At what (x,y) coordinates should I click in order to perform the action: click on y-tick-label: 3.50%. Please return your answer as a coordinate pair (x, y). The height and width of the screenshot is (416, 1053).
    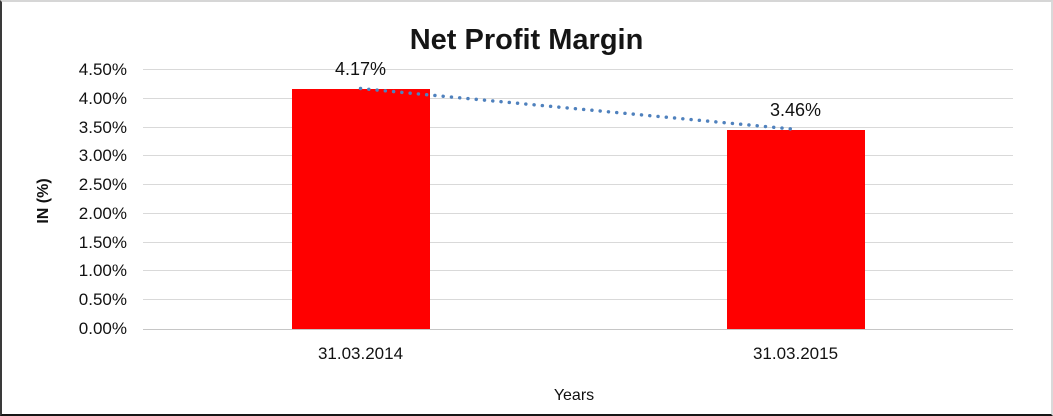
    Looking at the image, I should click on (102, 127).